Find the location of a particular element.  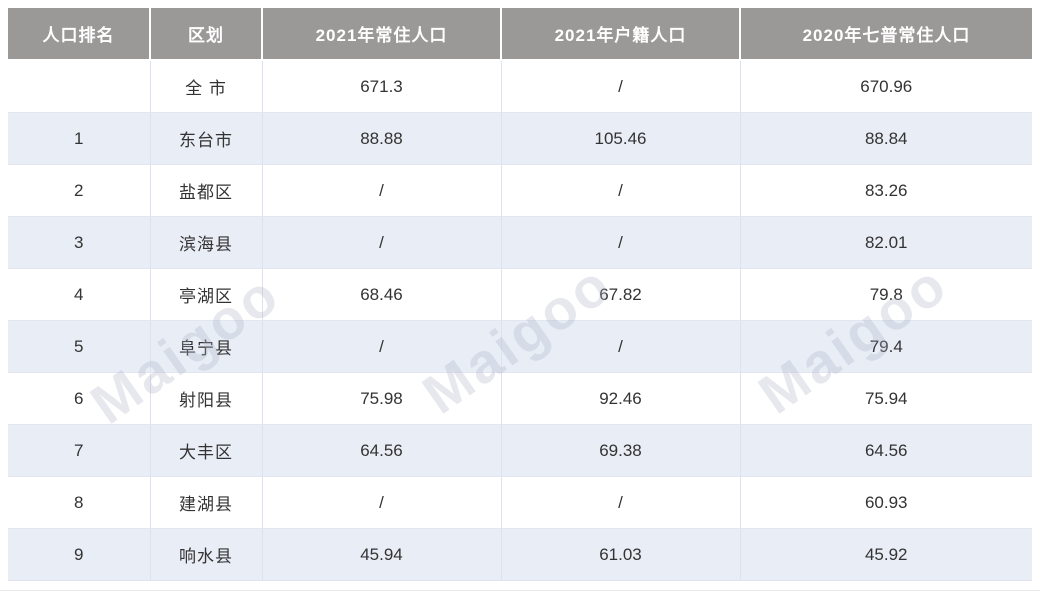

table-row: 1 东台市 88.88 105.46 88.84 is located at coordinates (520, 138).